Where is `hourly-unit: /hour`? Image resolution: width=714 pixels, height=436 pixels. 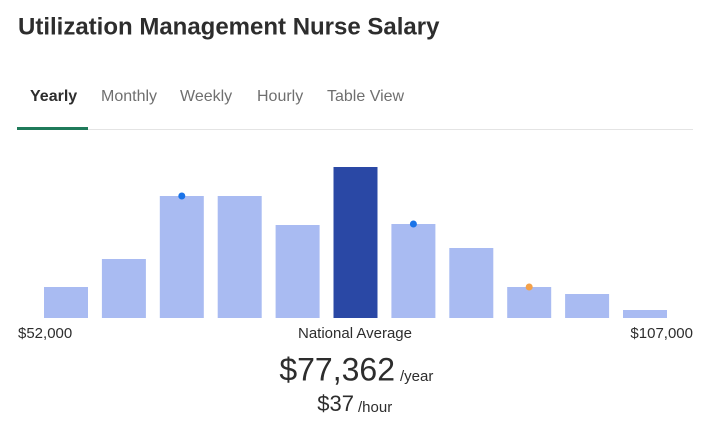 hourly-unit: /hour is located at coordinates (375, 407).